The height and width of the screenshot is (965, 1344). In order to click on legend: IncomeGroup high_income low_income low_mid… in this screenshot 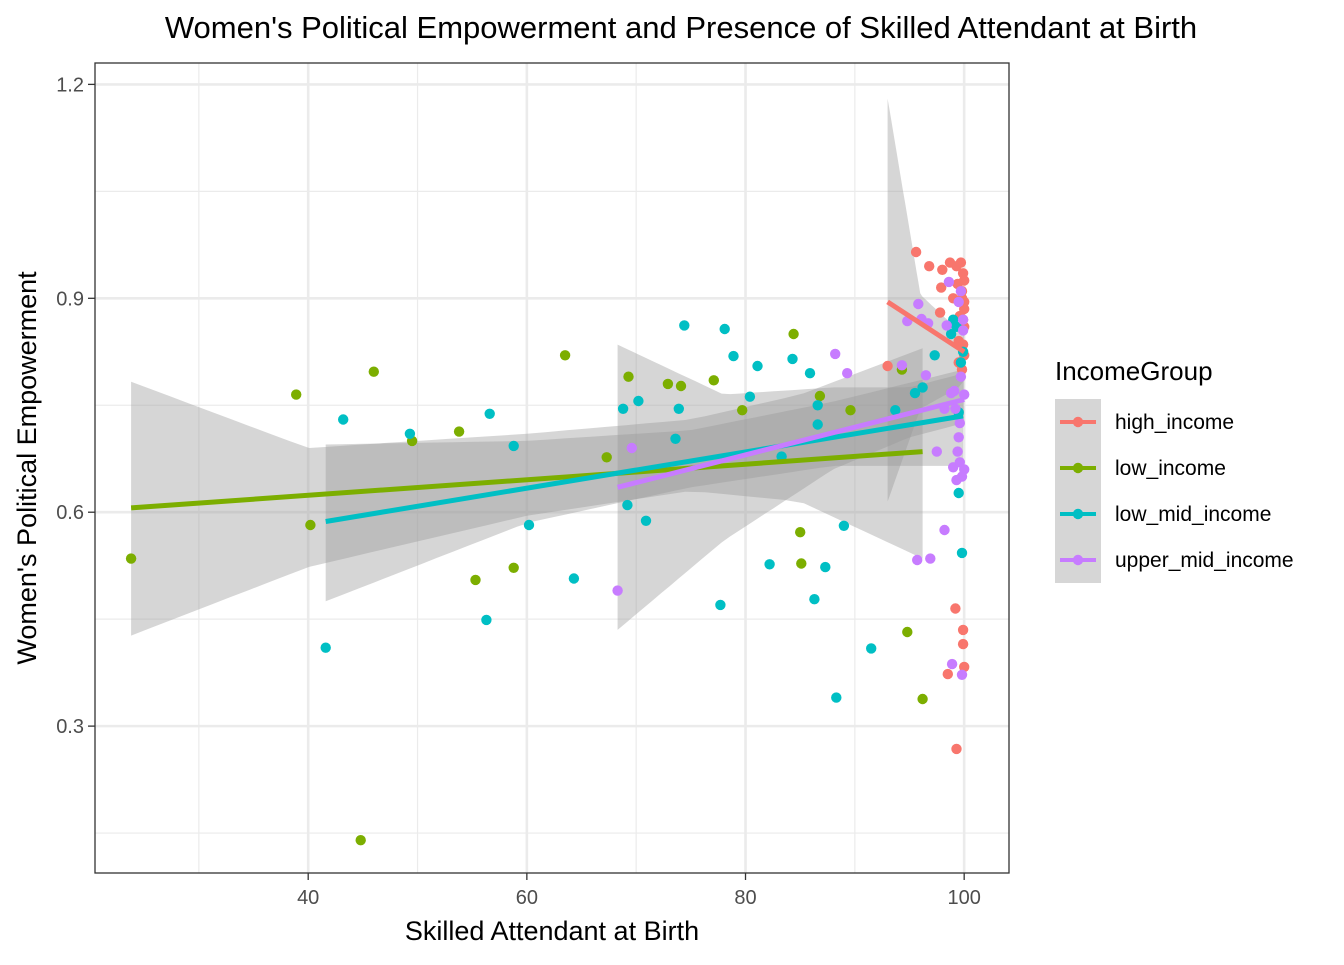, I will do `click(1174, 469)`.